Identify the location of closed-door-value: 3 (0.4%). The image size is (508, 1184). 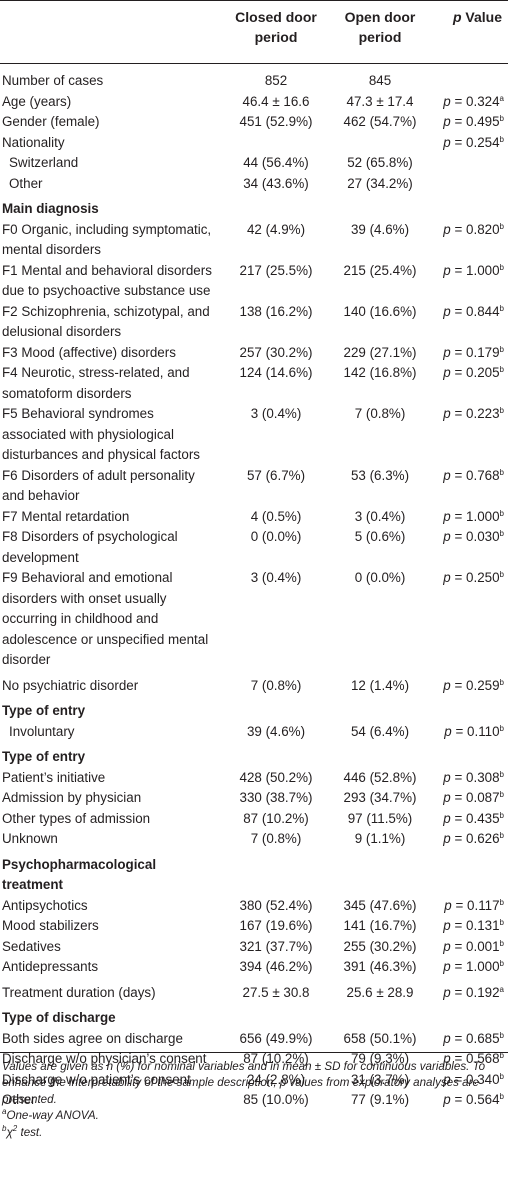
(276, 577).